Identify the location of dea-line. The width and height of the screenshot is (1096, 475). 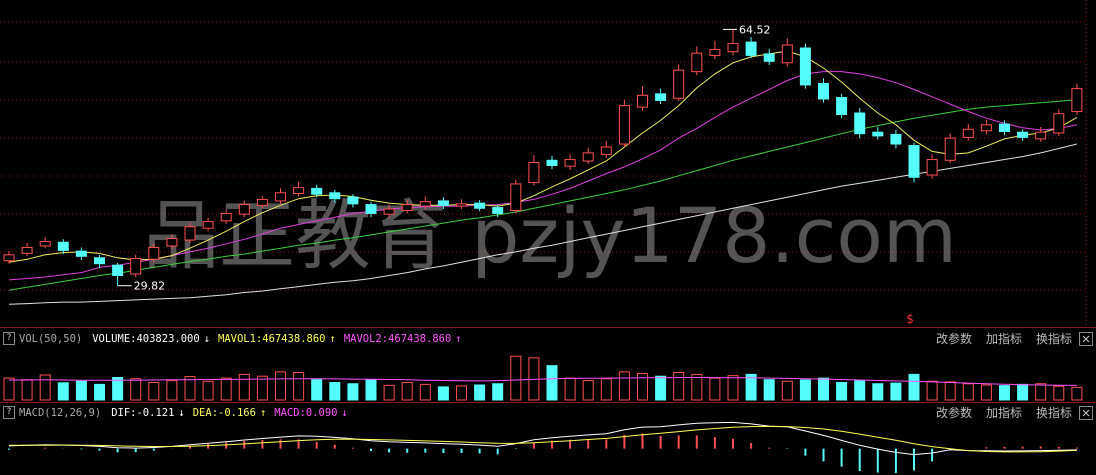
(543, 439).